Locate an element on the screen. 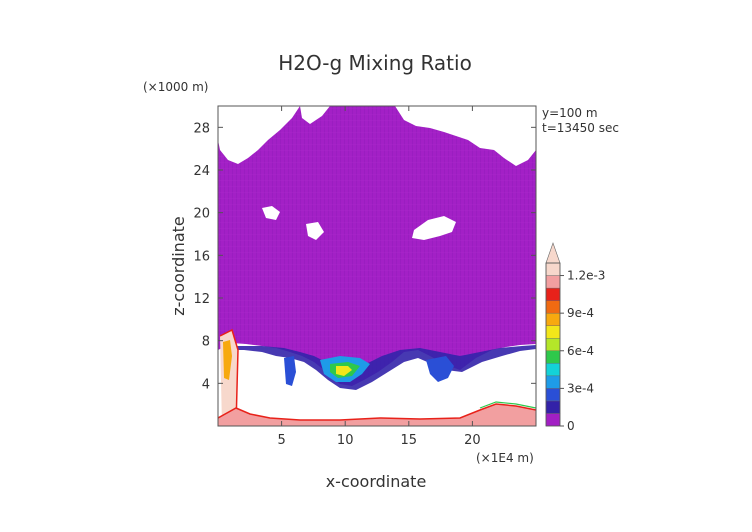 The height and width of the screenshot is (532, 752). dry-region is located at coordinates (377, 384).